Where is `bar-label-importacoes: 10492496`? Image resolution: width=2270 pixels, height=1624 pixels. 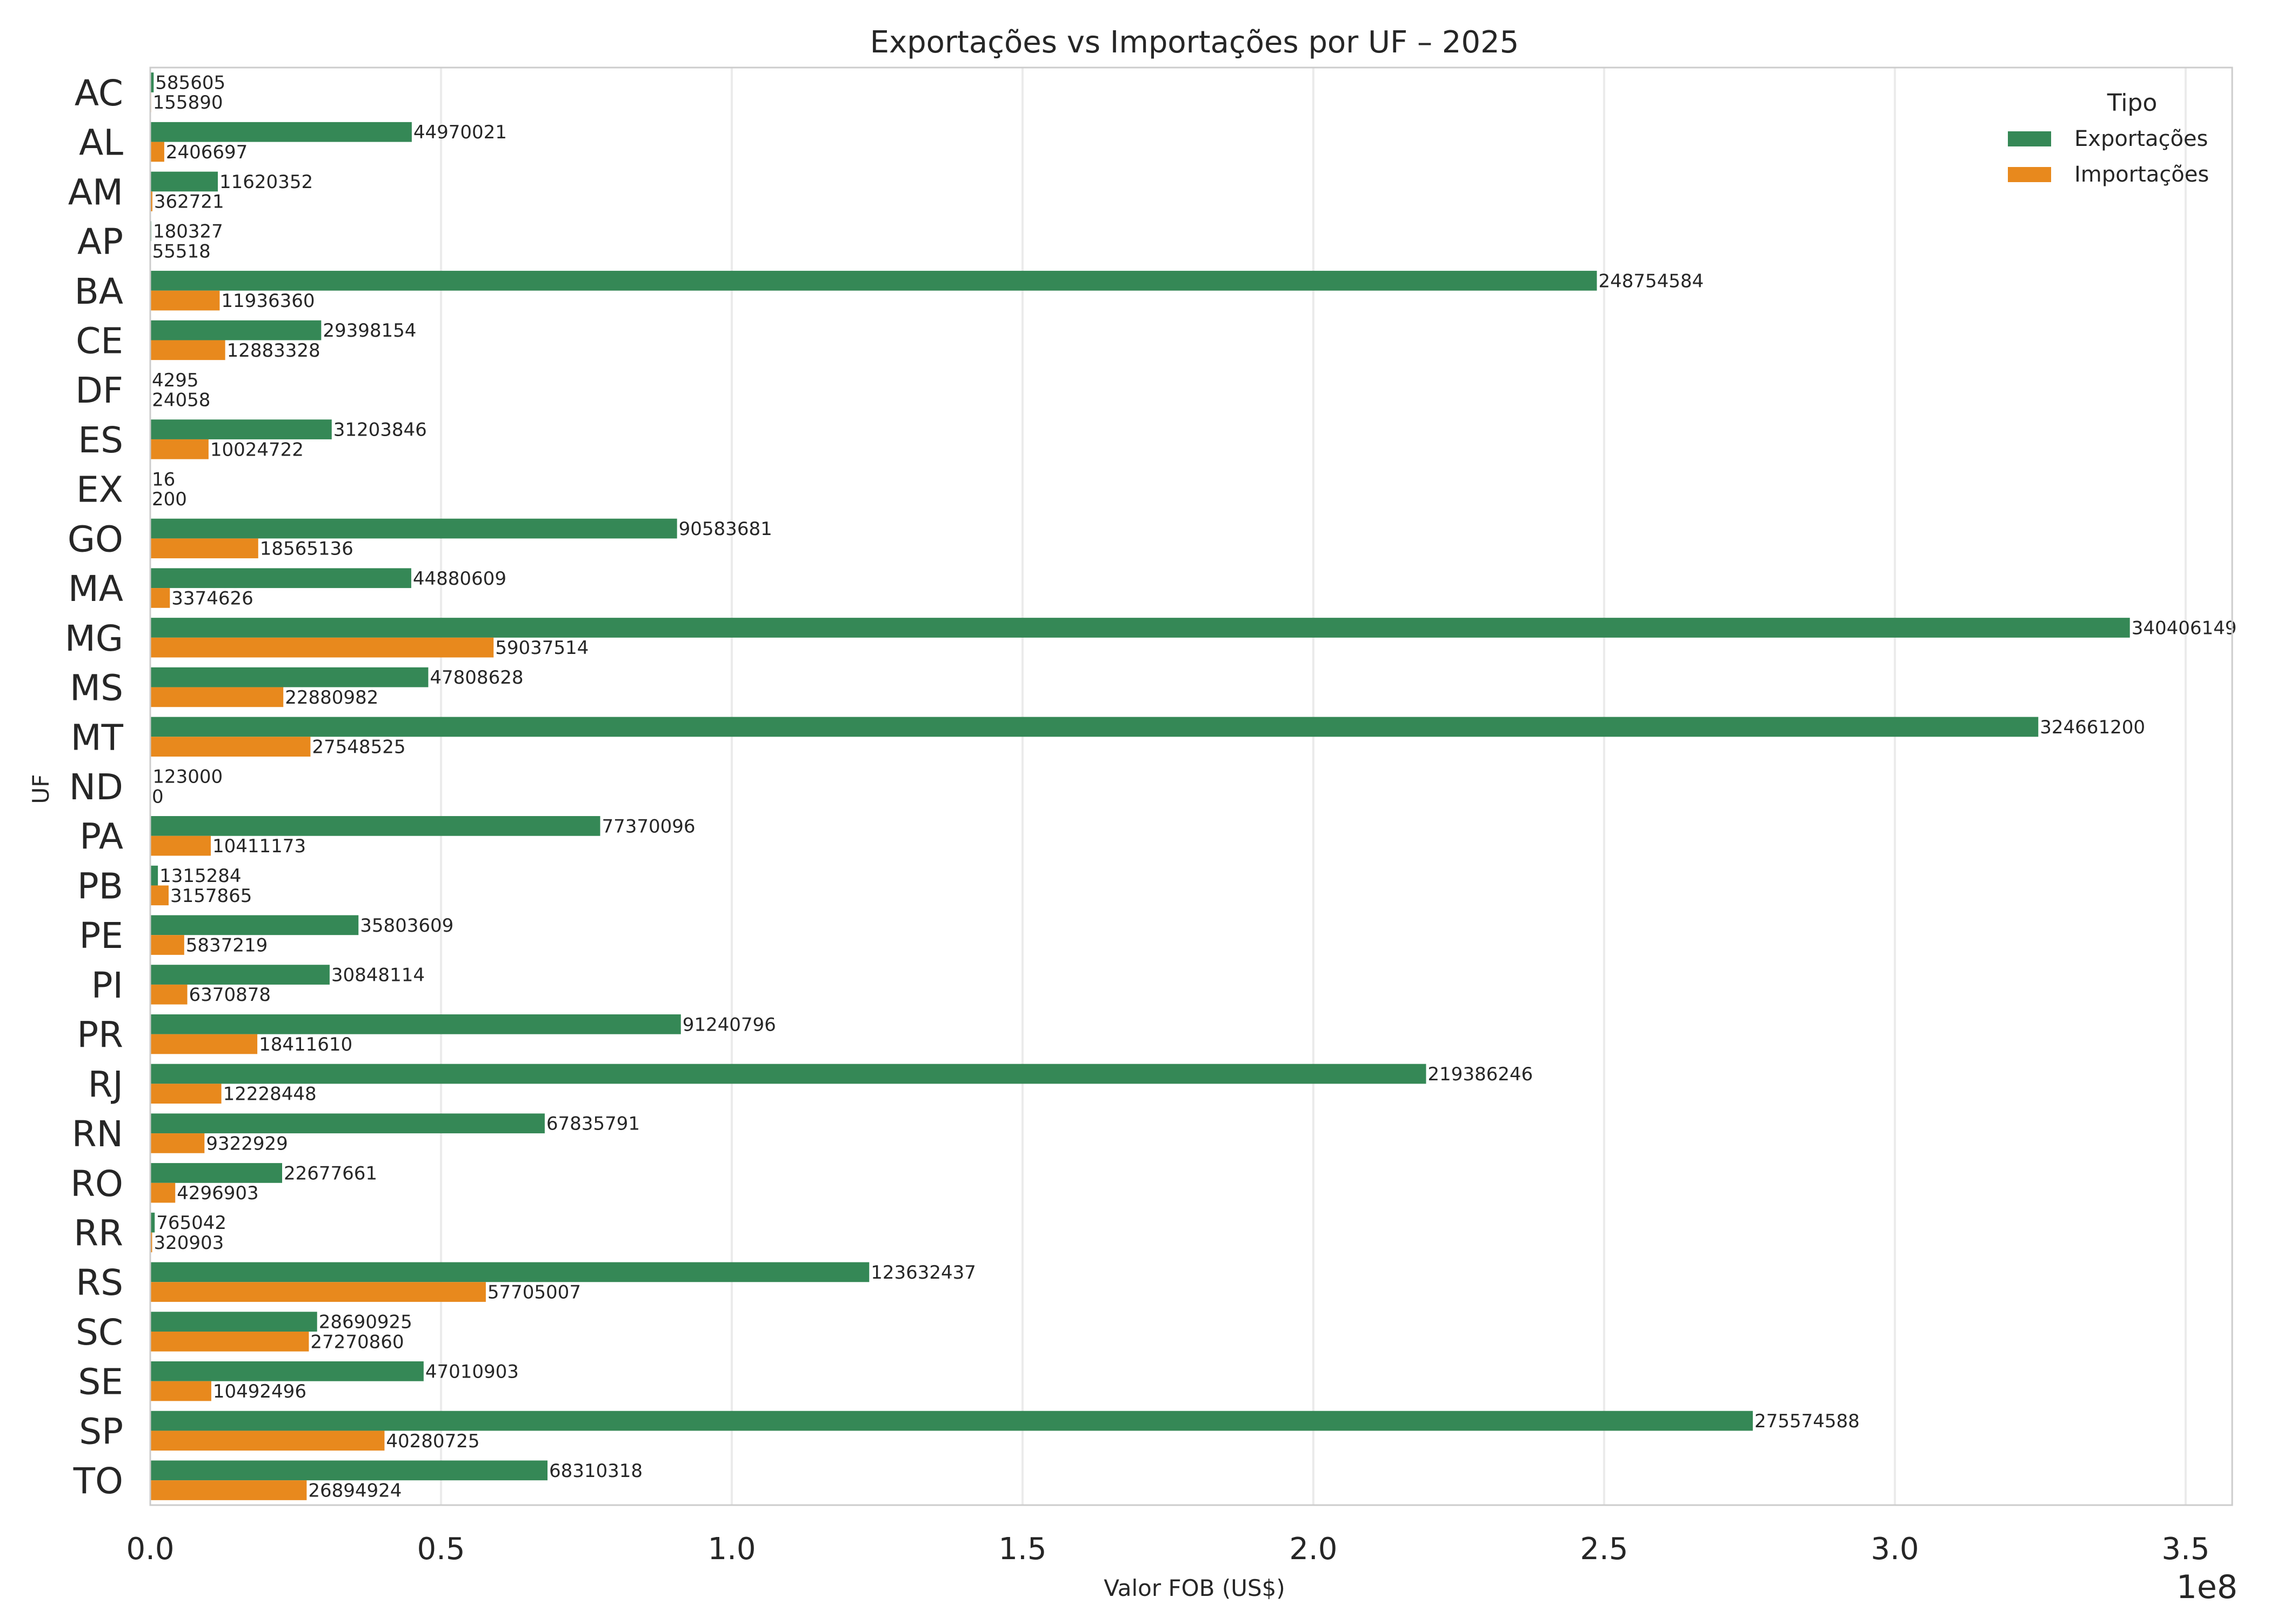 bar-label-importacoes: 10492496 is located at coordinates (259, 1391).